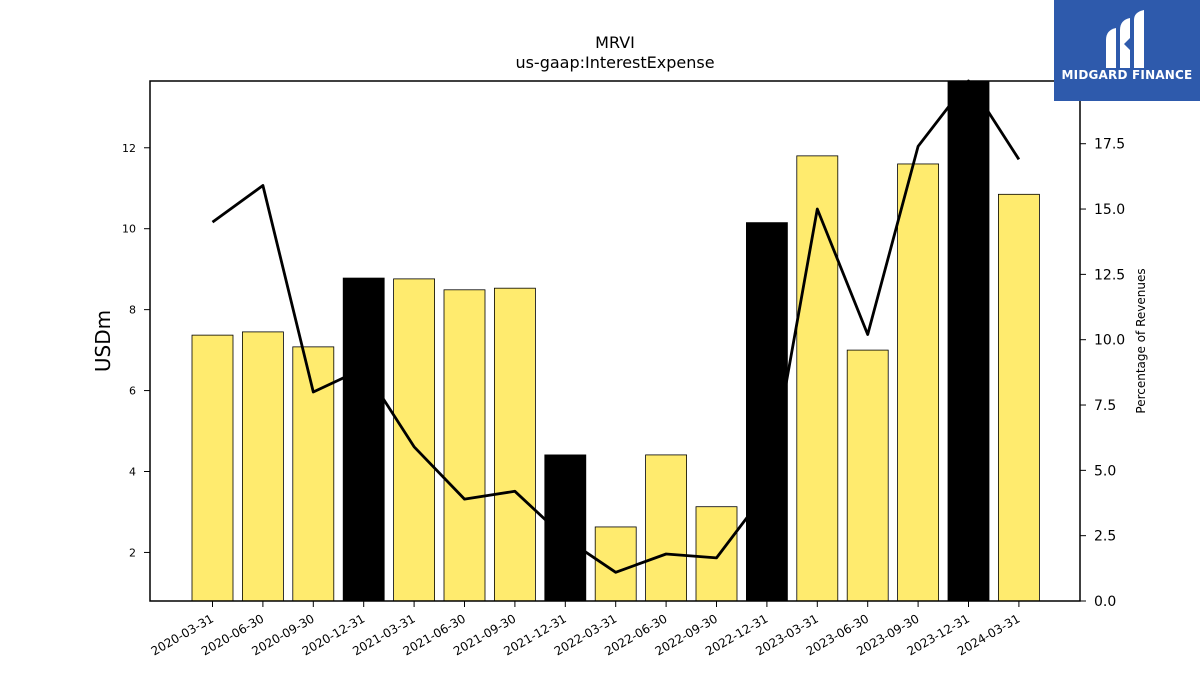 Image resolution: width=1200 pixels, height=675 pixels. I want to click on y-tick-label: 6, so click(132, 391).